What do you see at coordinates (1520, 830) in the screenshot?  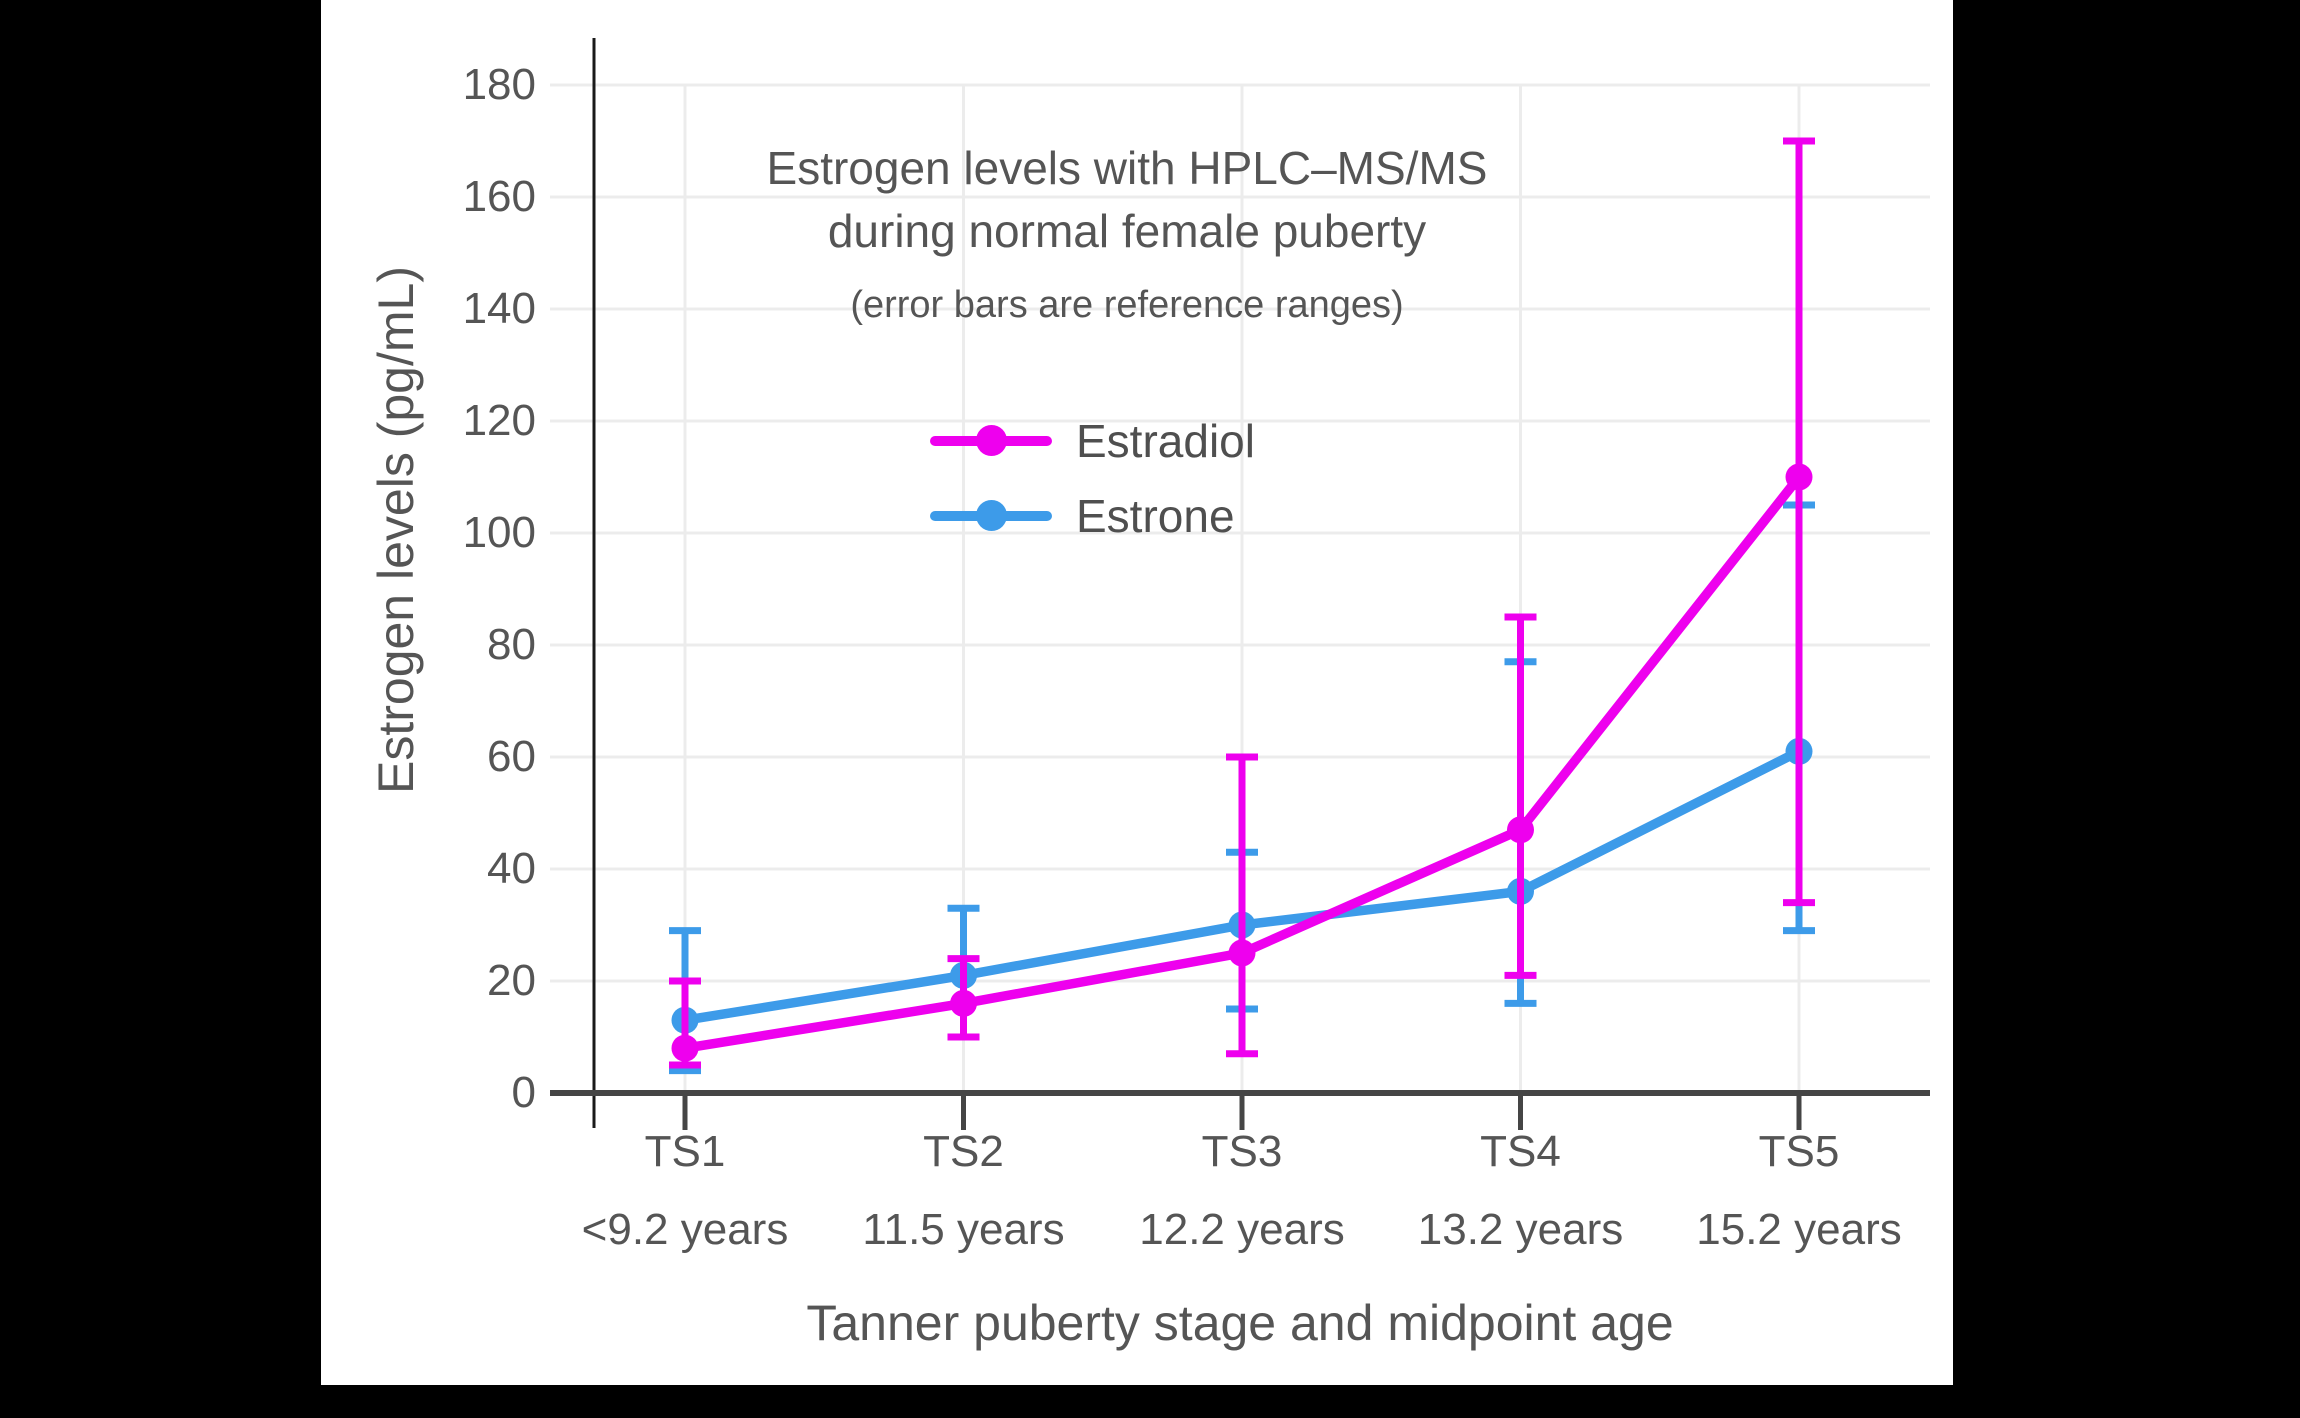 I see `estradiol-marker-TS4` at bounding box center [1520, 830].